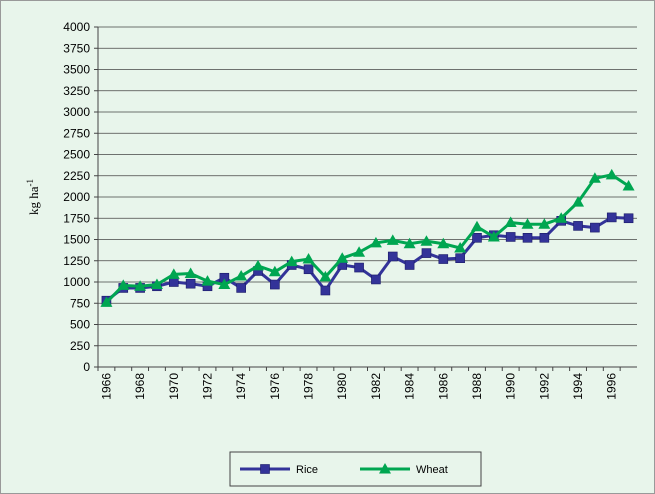  What do you see at coordinates (410, 386) in the screenshot?
I see `x-tick-label: 1984` at bounding box center [410, 386].